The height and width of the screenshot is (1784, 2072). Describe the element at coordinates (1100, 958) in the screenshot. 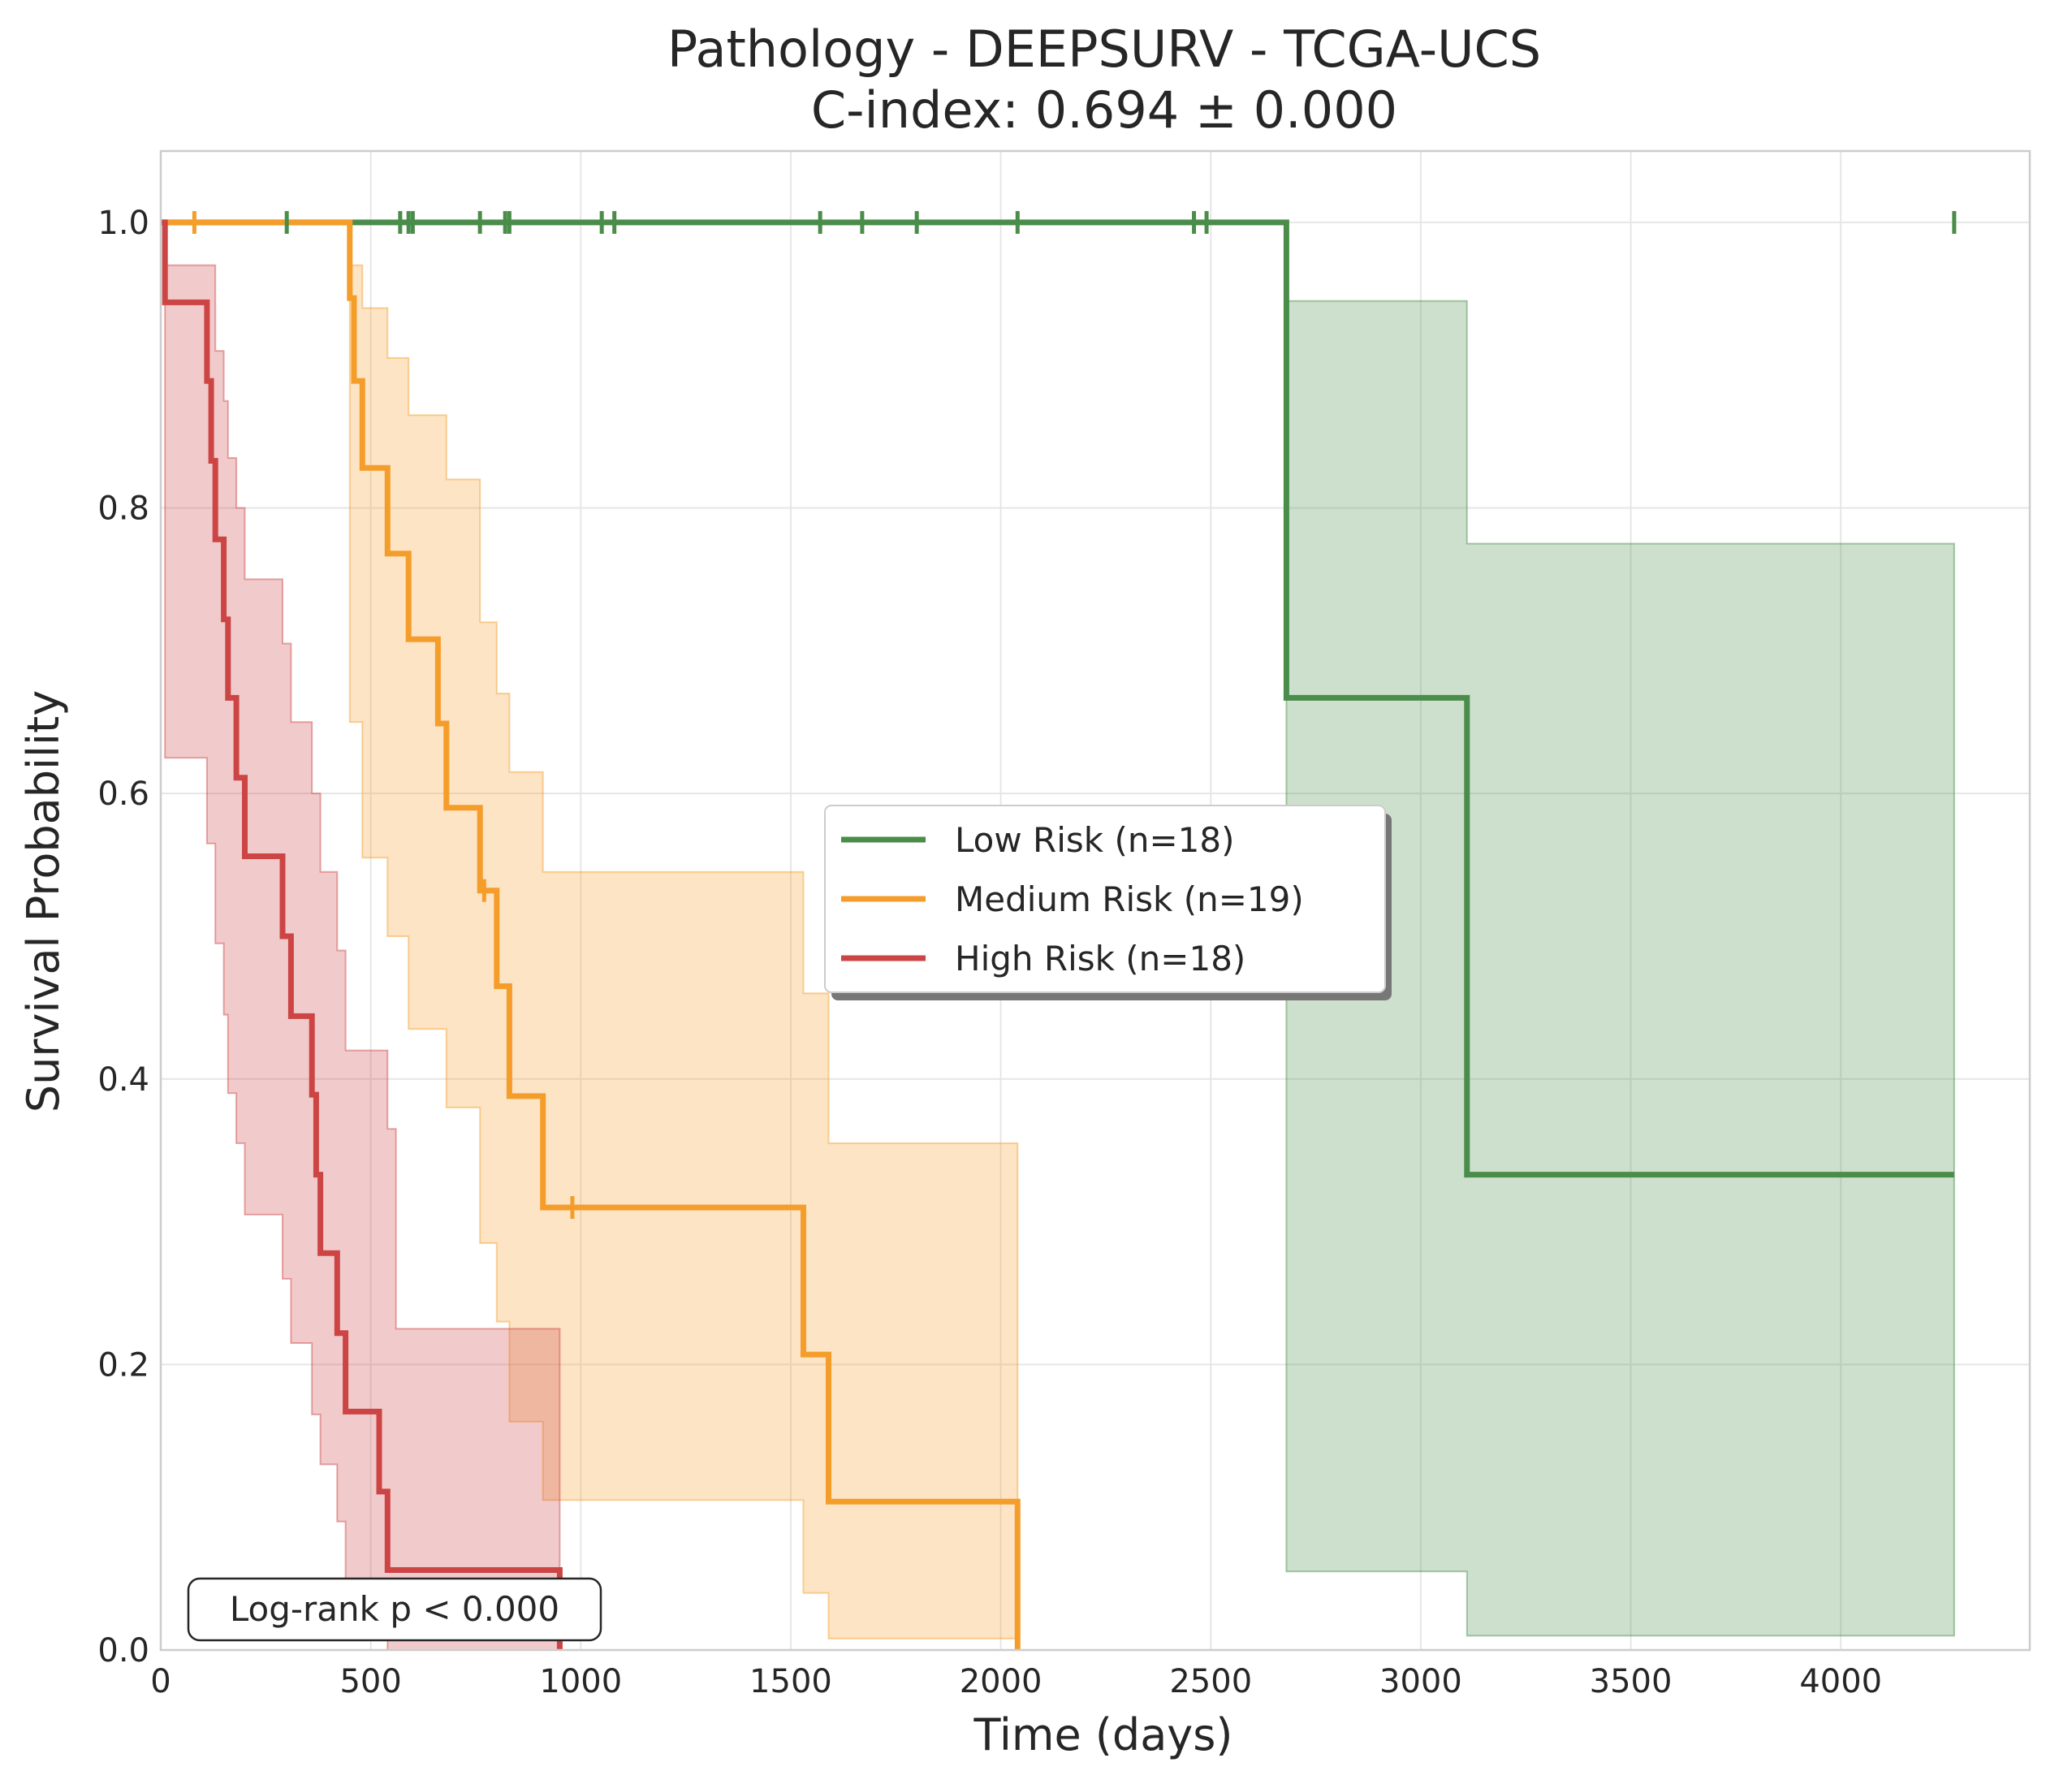

I see `legend-label: High Risk (n=18)` at that location.